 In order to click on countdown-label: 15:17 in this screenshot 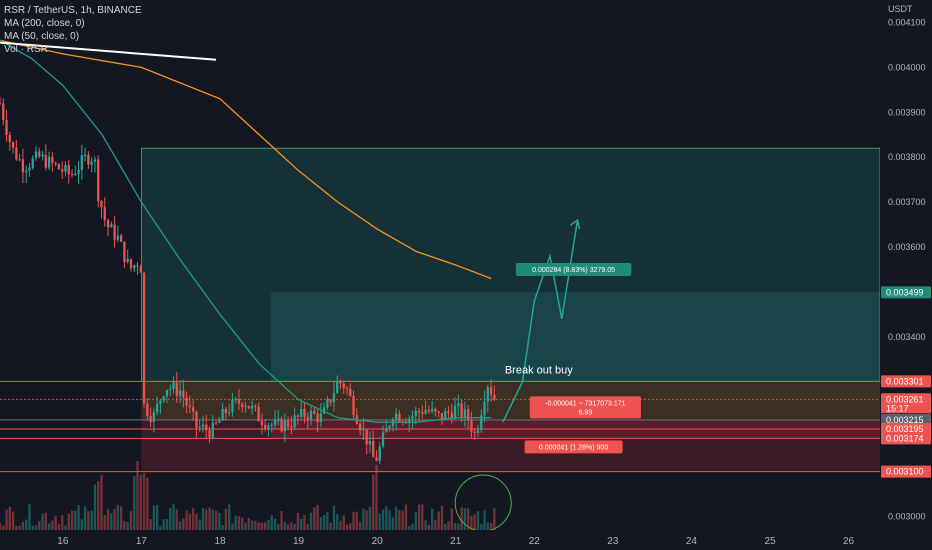, I will do `click(897, 408)`.